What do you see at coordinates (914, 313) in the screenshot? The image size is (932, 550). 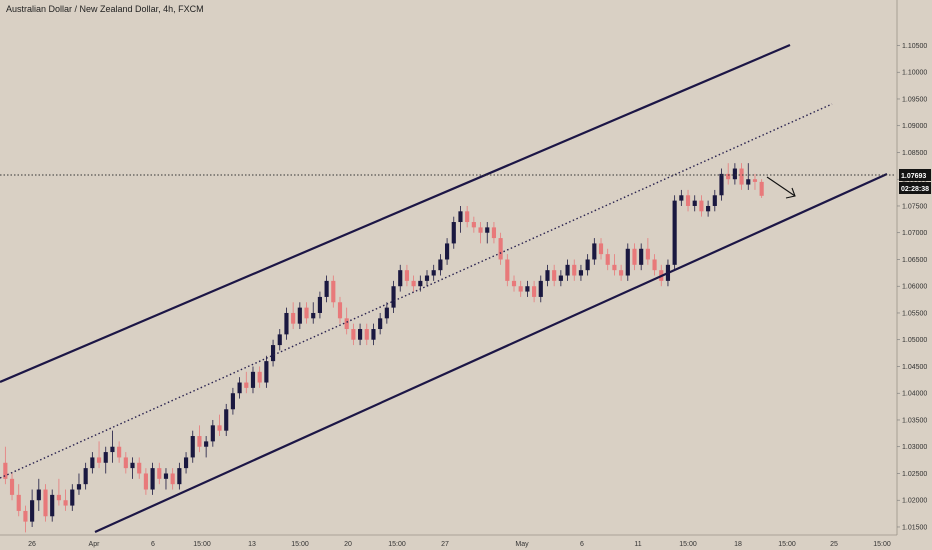 I see `y-tick-label: 1.05500` at bounding box center [914, 313].